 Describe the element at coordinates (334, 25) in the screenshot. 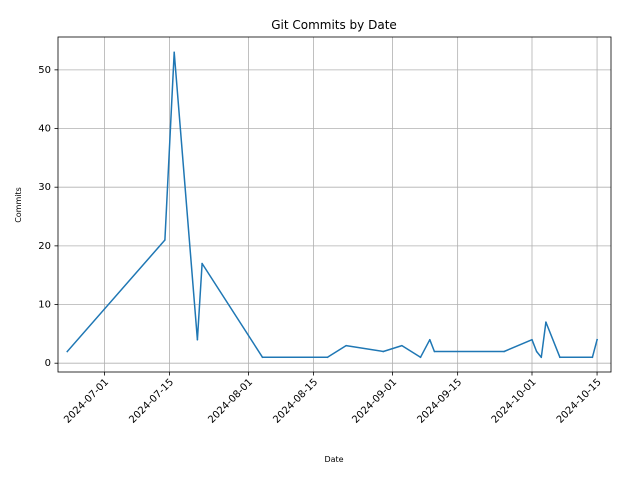

I see `chart-title: Git Commits by Date` at that location.